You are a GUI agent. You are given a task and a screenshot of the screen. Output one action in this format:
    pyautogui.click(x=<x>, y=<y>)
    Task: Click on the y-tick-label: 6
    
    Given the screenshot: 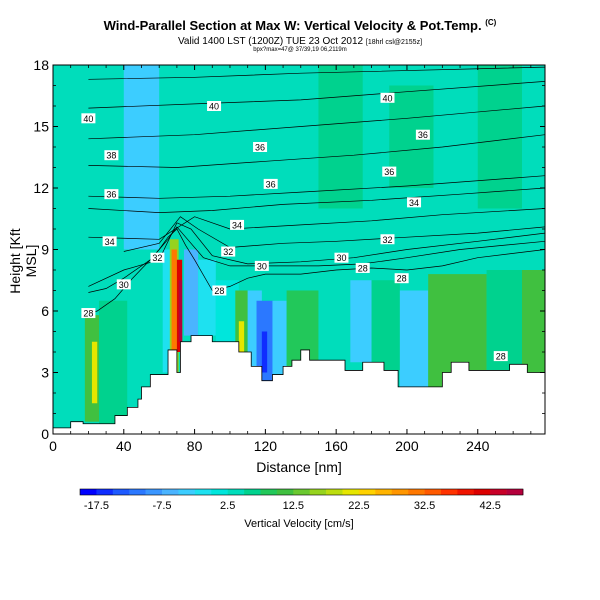 What is the action you would take?
    pyautogui.click(x=45, y=311)
    